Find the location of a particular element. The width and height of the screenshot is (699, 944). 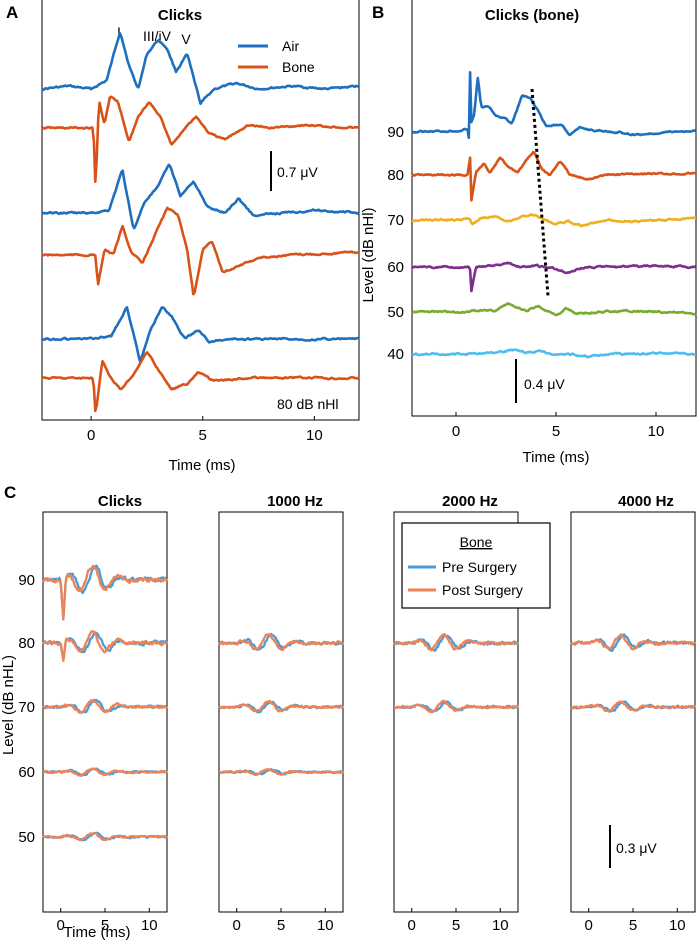

panel-a-level-label: 80 dB nHl is located at coordinates (307, 404).